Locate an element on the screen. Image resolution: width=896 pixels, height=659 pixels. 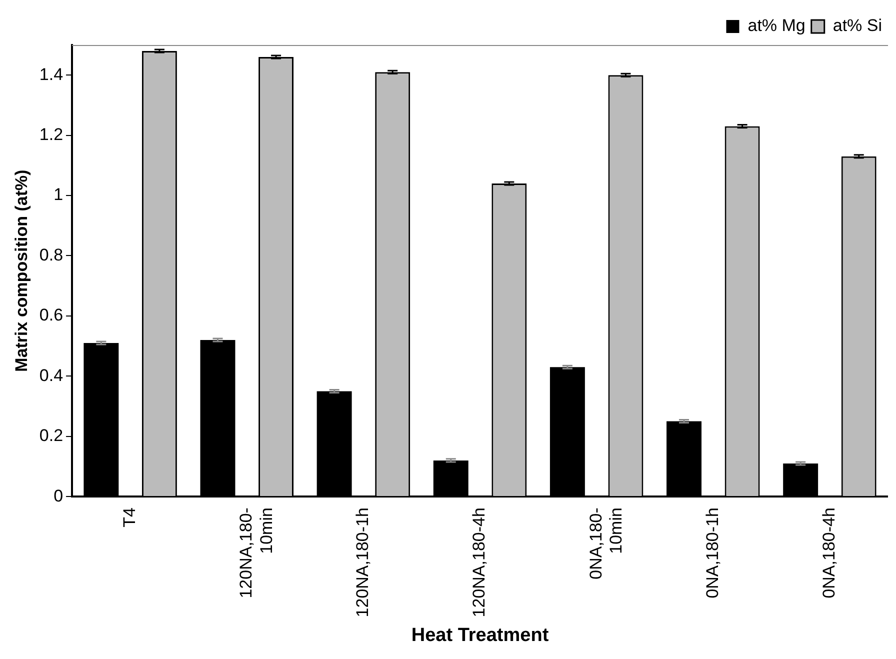
y-tick-label: 1.4 is located at coordinates (51, 74).